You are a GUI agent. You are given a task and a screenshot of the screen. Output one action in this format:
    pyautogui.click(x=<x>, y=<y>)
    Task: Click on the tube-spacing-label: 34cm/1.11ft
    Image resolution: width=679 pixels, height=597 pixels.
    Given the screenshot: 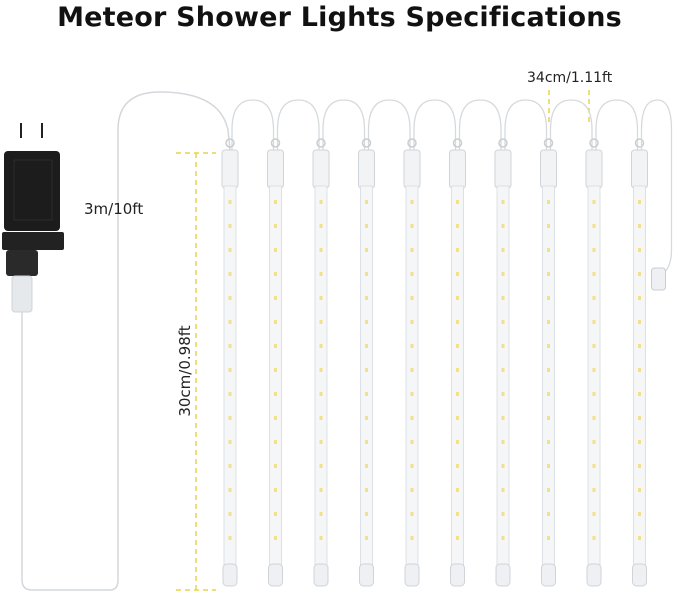 What is the action you would take?
    pyautogui.click(x=570, y=78)
    